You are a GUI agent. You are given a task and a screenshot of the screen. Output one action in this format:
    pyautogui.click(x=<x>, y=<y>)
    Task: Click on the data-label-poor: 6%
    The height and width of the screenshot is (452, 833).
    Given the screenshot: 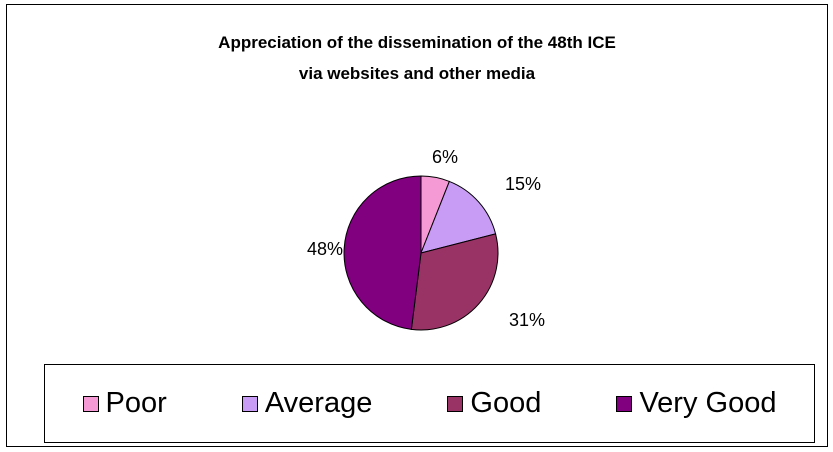 What is the action you would take?
    pyautogui.click(x=445, y=157)
    